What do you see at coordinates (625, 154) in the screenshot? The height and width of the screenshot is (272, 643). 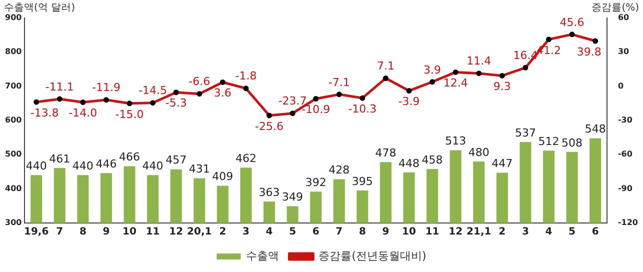 I see `y2-tick-label: -60` at bounding box center [625, 154].